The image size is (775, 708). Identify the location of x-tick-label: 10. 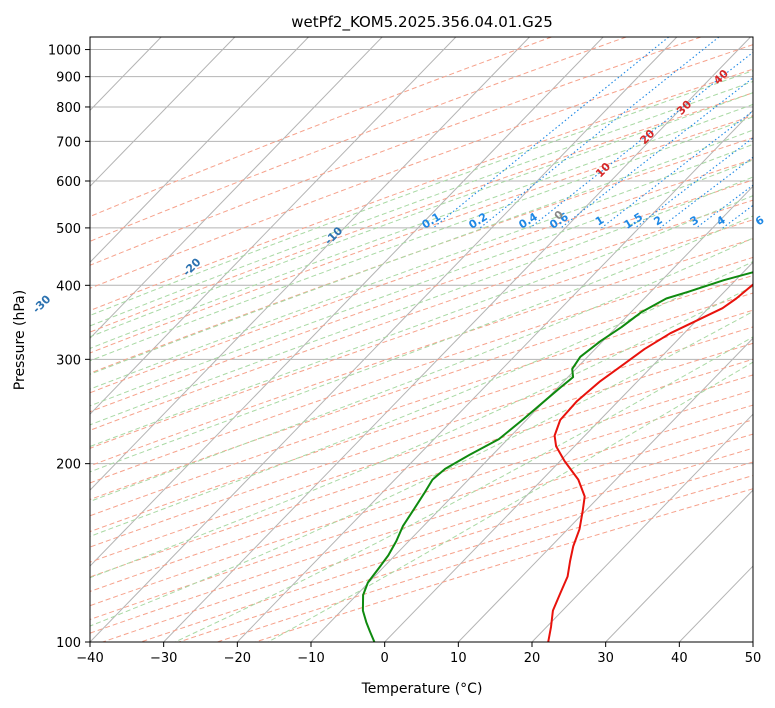
(458, 658).